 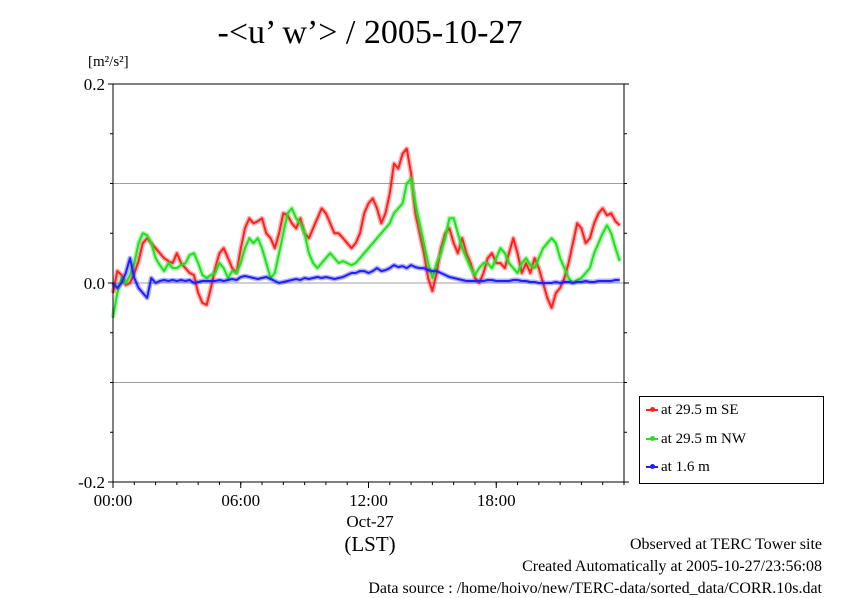 I want to click on y-tick-label-2: -0.2, so click(x=91, y=482).